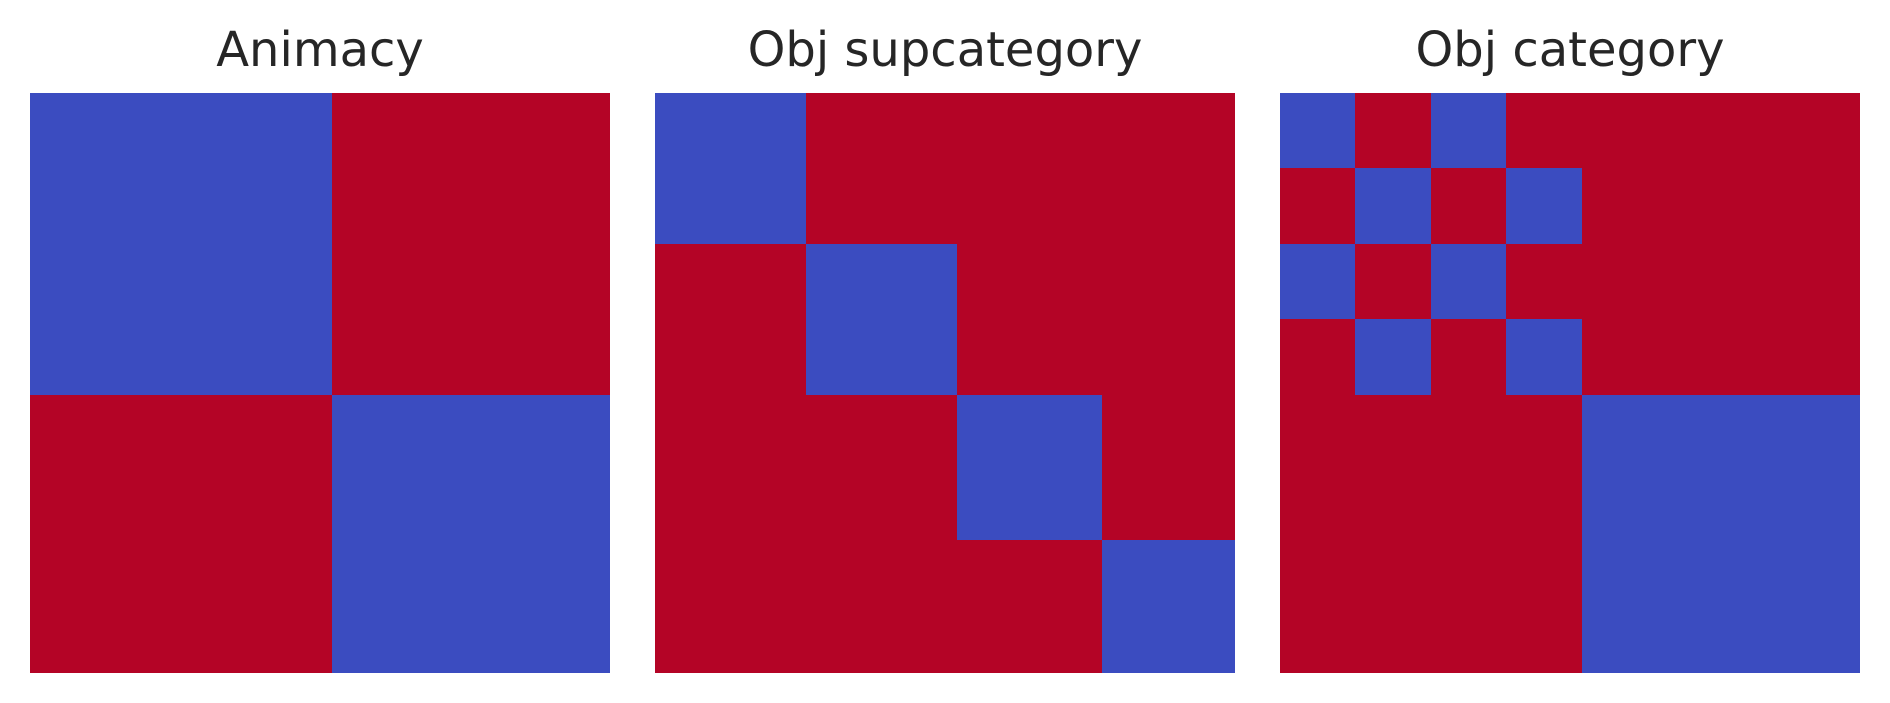  What do you see at coordinates (1544, 534) in the screenshot?
I see `heatmap-cell-high-r4-c3` at bounding box center [1544, 534].